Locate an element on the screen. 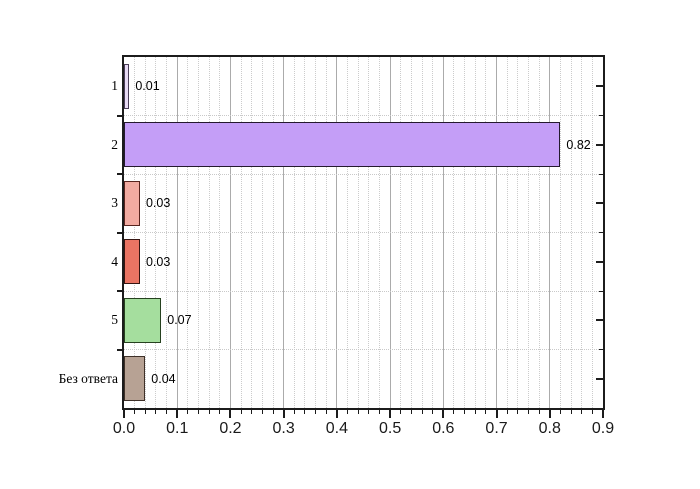 This screenshot has height=489, width=700. y-axis-category-label: 4 is located at coordinates (114, 261).